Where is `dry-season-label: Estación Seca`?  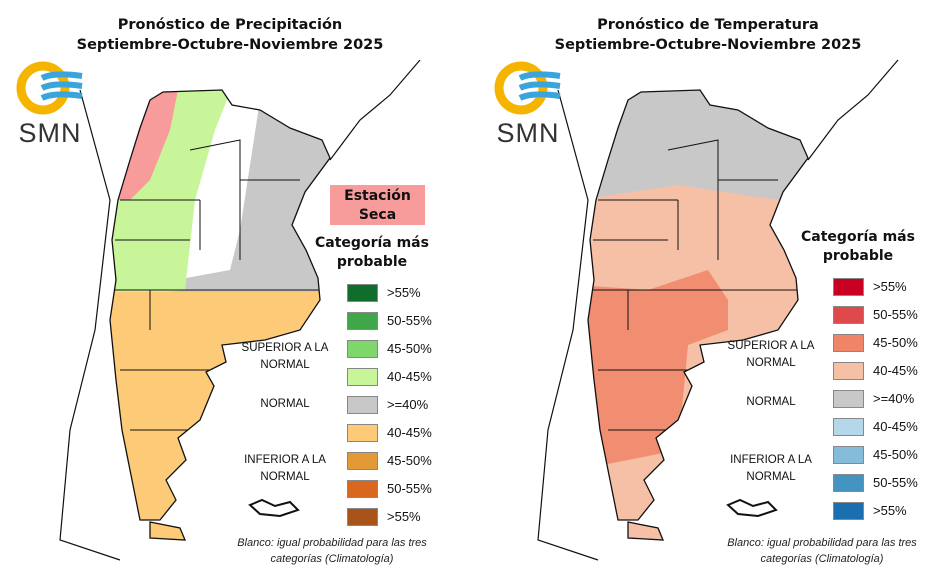
dry-season-label: Estación Seca is located at coordinates (377, 205).